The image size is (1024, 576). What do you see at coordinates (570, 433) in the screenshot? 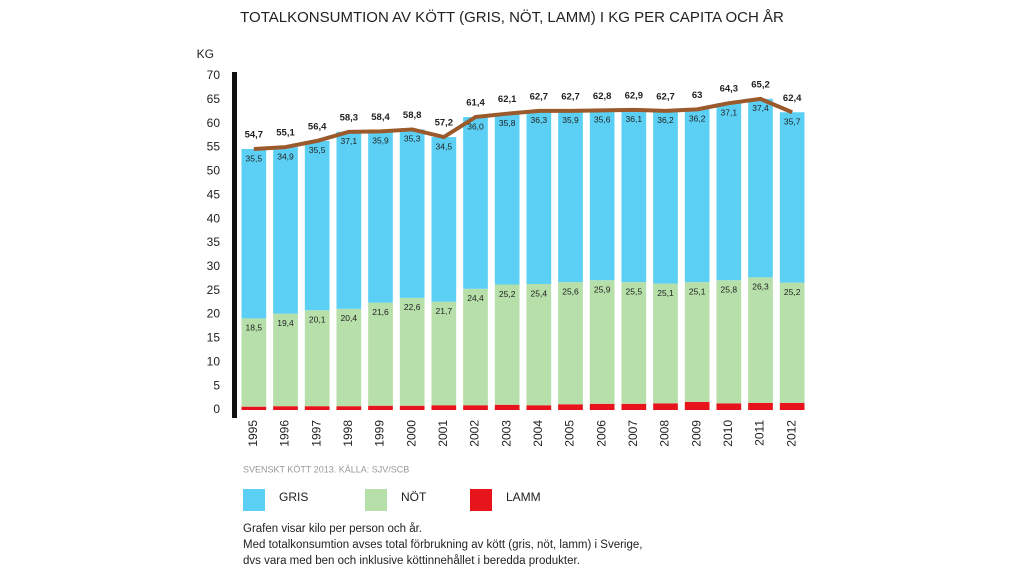
I see `x-tick-label: 2005` at bounding box center [570, 433].